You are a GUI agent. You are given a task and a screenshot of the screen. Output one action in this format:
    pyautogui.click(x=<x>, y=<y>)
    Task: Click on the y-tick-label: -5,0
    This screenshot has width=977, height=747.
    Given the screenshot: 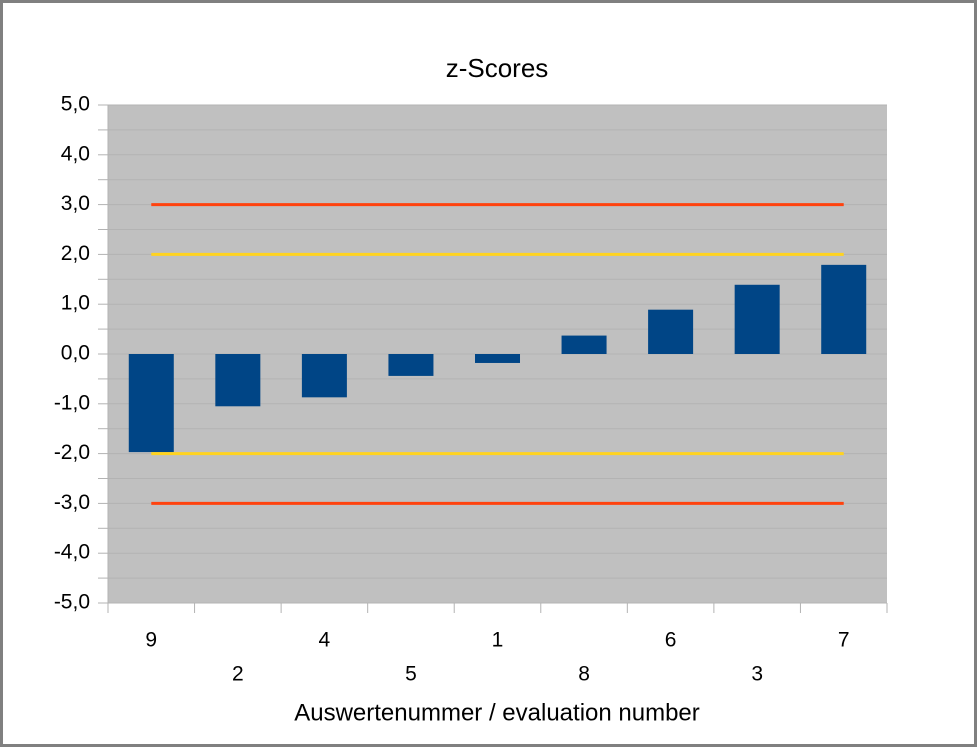 What is the action you would take?
    pyautogui.click(x=72, y=602)
    